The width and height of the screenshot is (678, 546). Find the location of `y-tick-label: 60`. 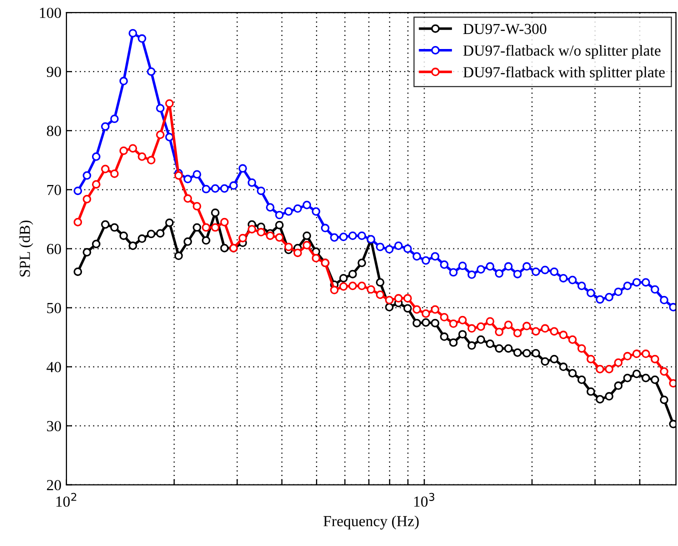

y-tick-label: 60 is located at coordinates (53, 249).